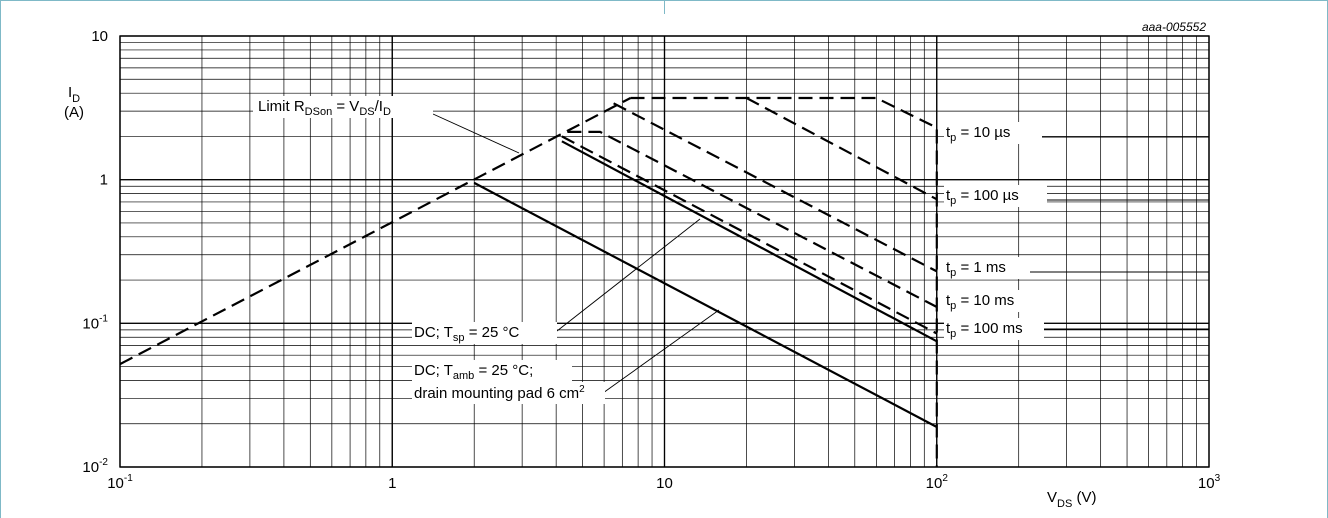  Describe the element at coordinates (99, 36) in the screenshot. I see `y-tick-label: 10` at that location.